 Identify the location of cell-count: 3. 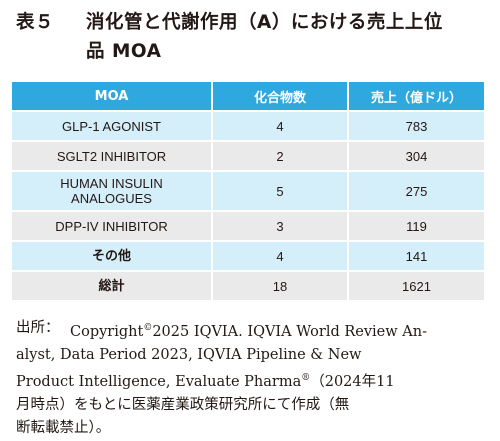
(280, 225).